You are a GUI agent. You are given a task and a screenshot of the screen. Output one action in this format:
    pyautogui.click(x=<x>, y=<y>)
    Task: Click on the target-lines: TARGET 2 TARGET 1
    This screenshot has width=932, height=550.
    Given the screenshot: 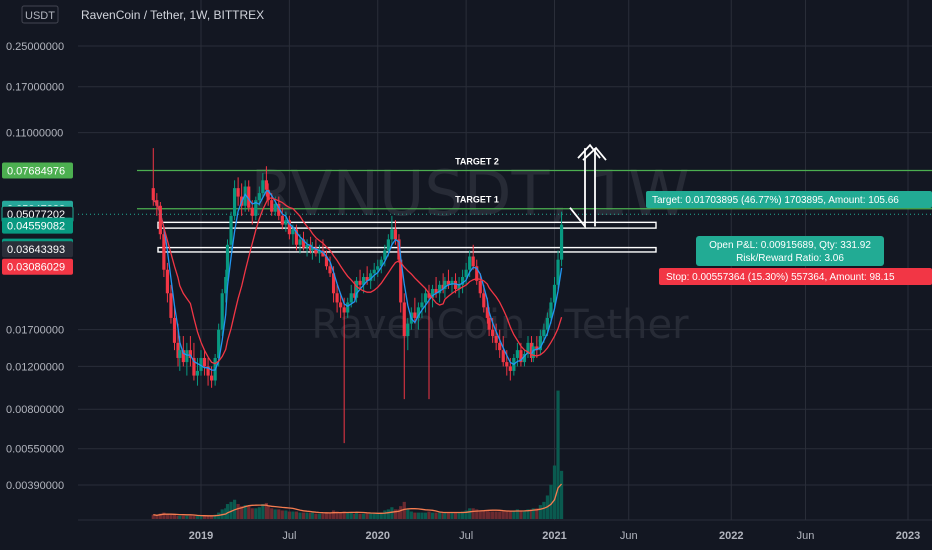 What is the action you would take?
    pyautogui.click(x=505, y=185)
    